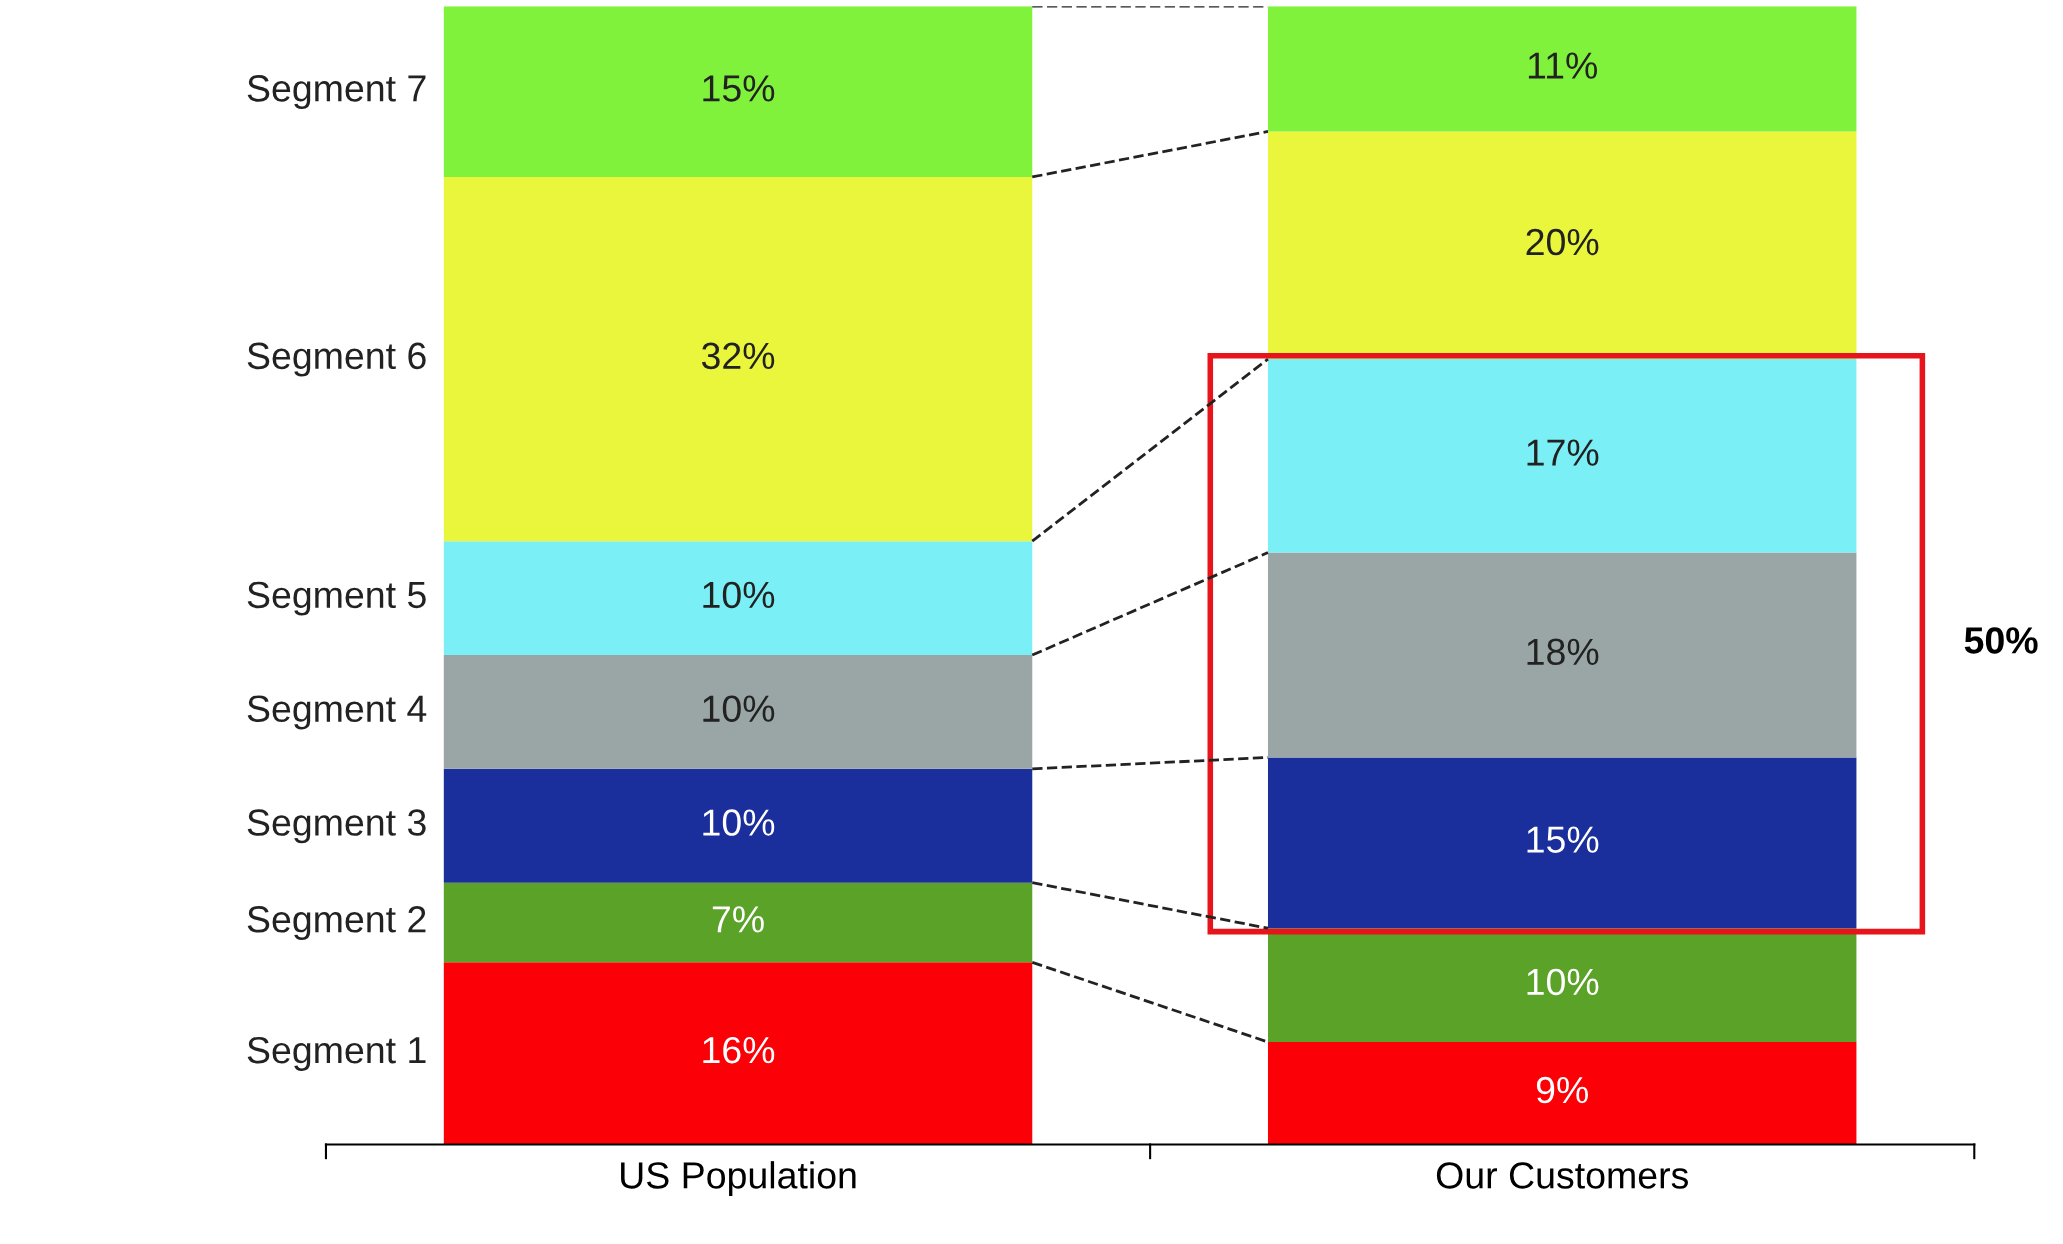 This screenshot has width=2063, height=1244. What do you see at coordinates (336, 826) in the screenshot?
I see `series-label: Segment 3` at bounding box center [336, 826].